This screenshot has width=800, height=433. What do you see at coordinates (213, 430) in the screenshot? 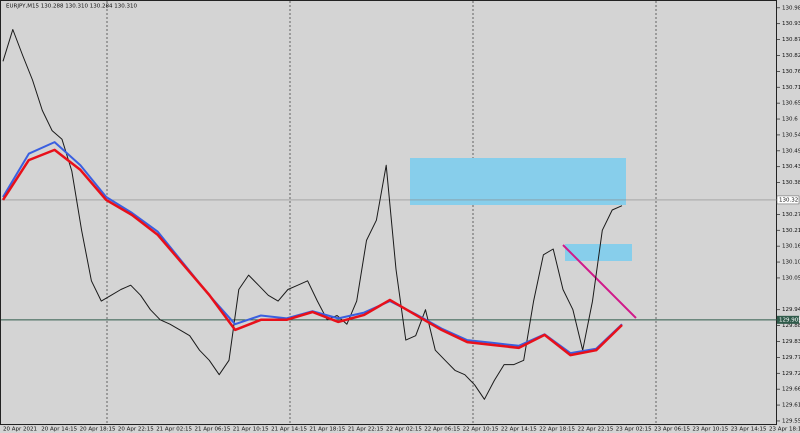
I see `x-tick-label: 21 Apr 06:15` at bounding box center [213, 430].